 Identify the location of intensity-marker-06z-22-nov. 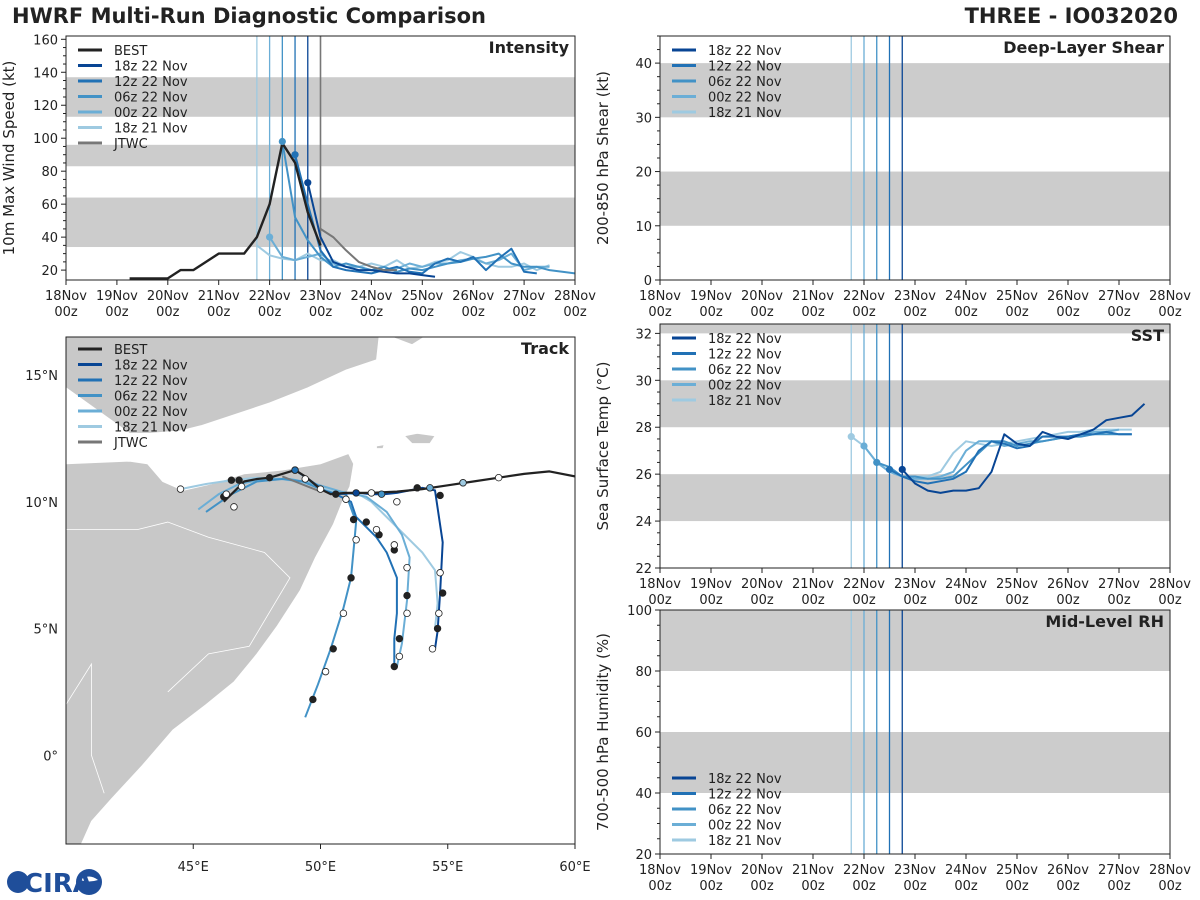
(282, 141).